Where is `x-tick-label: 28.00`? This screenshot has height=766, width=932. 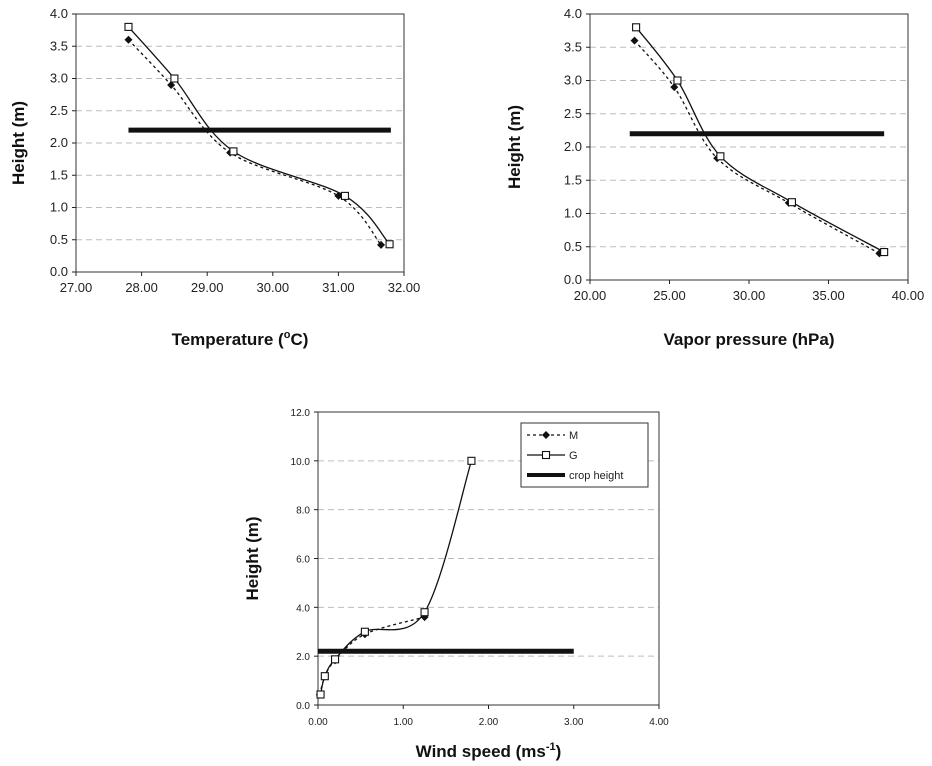
x-tick-label: 28.00 is located at coordinates (141, 287).